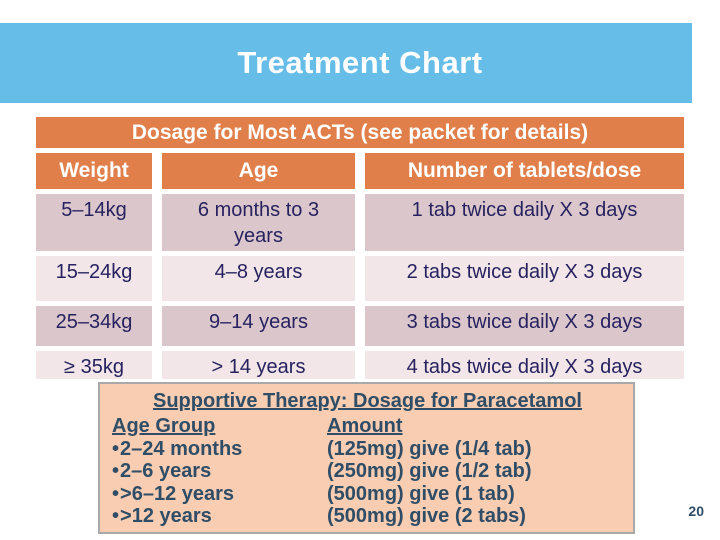 Image resolution: width=720 pixels, height=540 pixels. I want to click on amount-item-1: (125mg) give (1/4 tab), so click(429, 448).